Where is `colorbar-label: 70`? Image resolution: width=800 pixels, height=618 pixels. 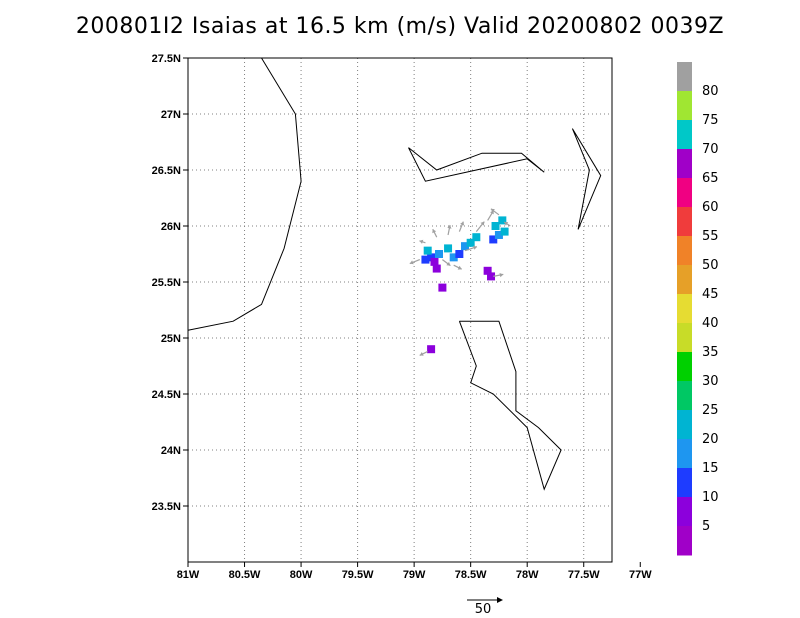
colorbar-label: 70 is located at coordinates (710, 149).